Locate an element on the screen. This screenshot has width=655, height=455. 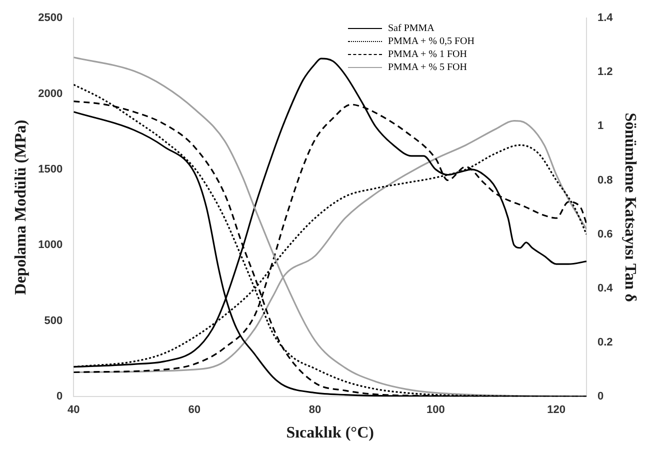
legend-label: Saf PMMA is located at coordinates (411, 28).